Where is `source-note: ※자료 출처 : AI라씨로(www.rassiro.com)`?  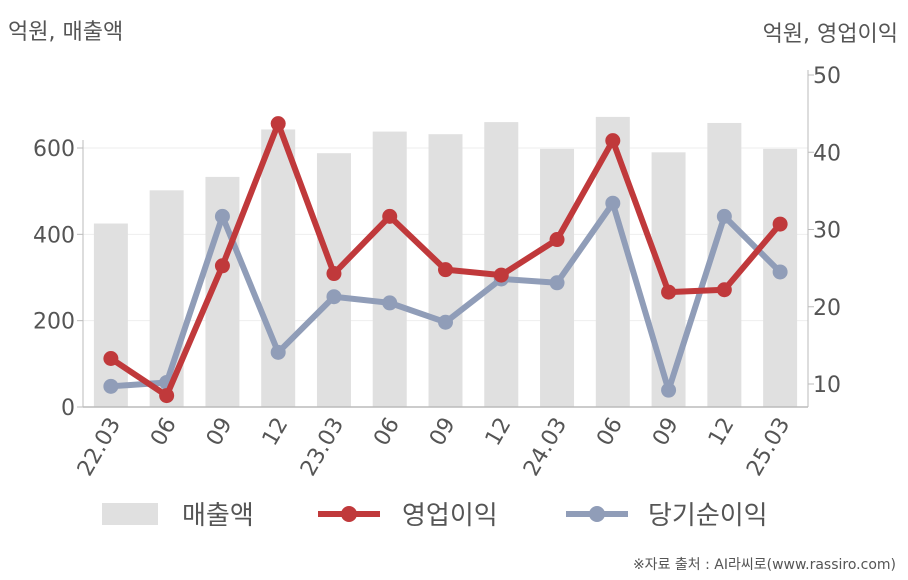
source-note: ※자료 출처 : AI라씨로(www.rassiro.com) is located at coordinates (764, 565).